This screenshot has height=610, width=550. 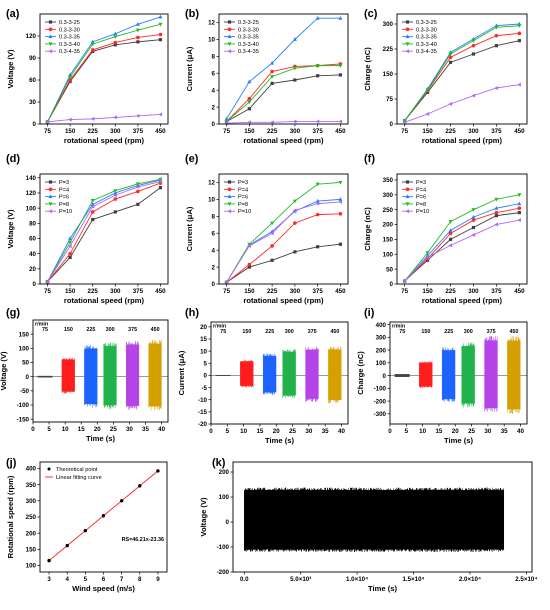 I want to click on x-tick-label: 6, so click(x=104, y=579).